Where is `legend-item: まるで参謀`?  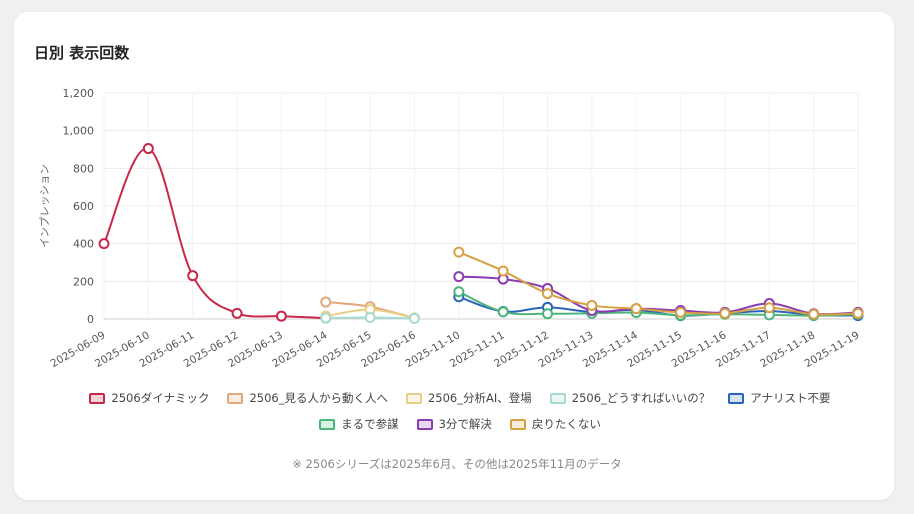
legend-item: まるで参謀 is located at coordinates (359, 424).